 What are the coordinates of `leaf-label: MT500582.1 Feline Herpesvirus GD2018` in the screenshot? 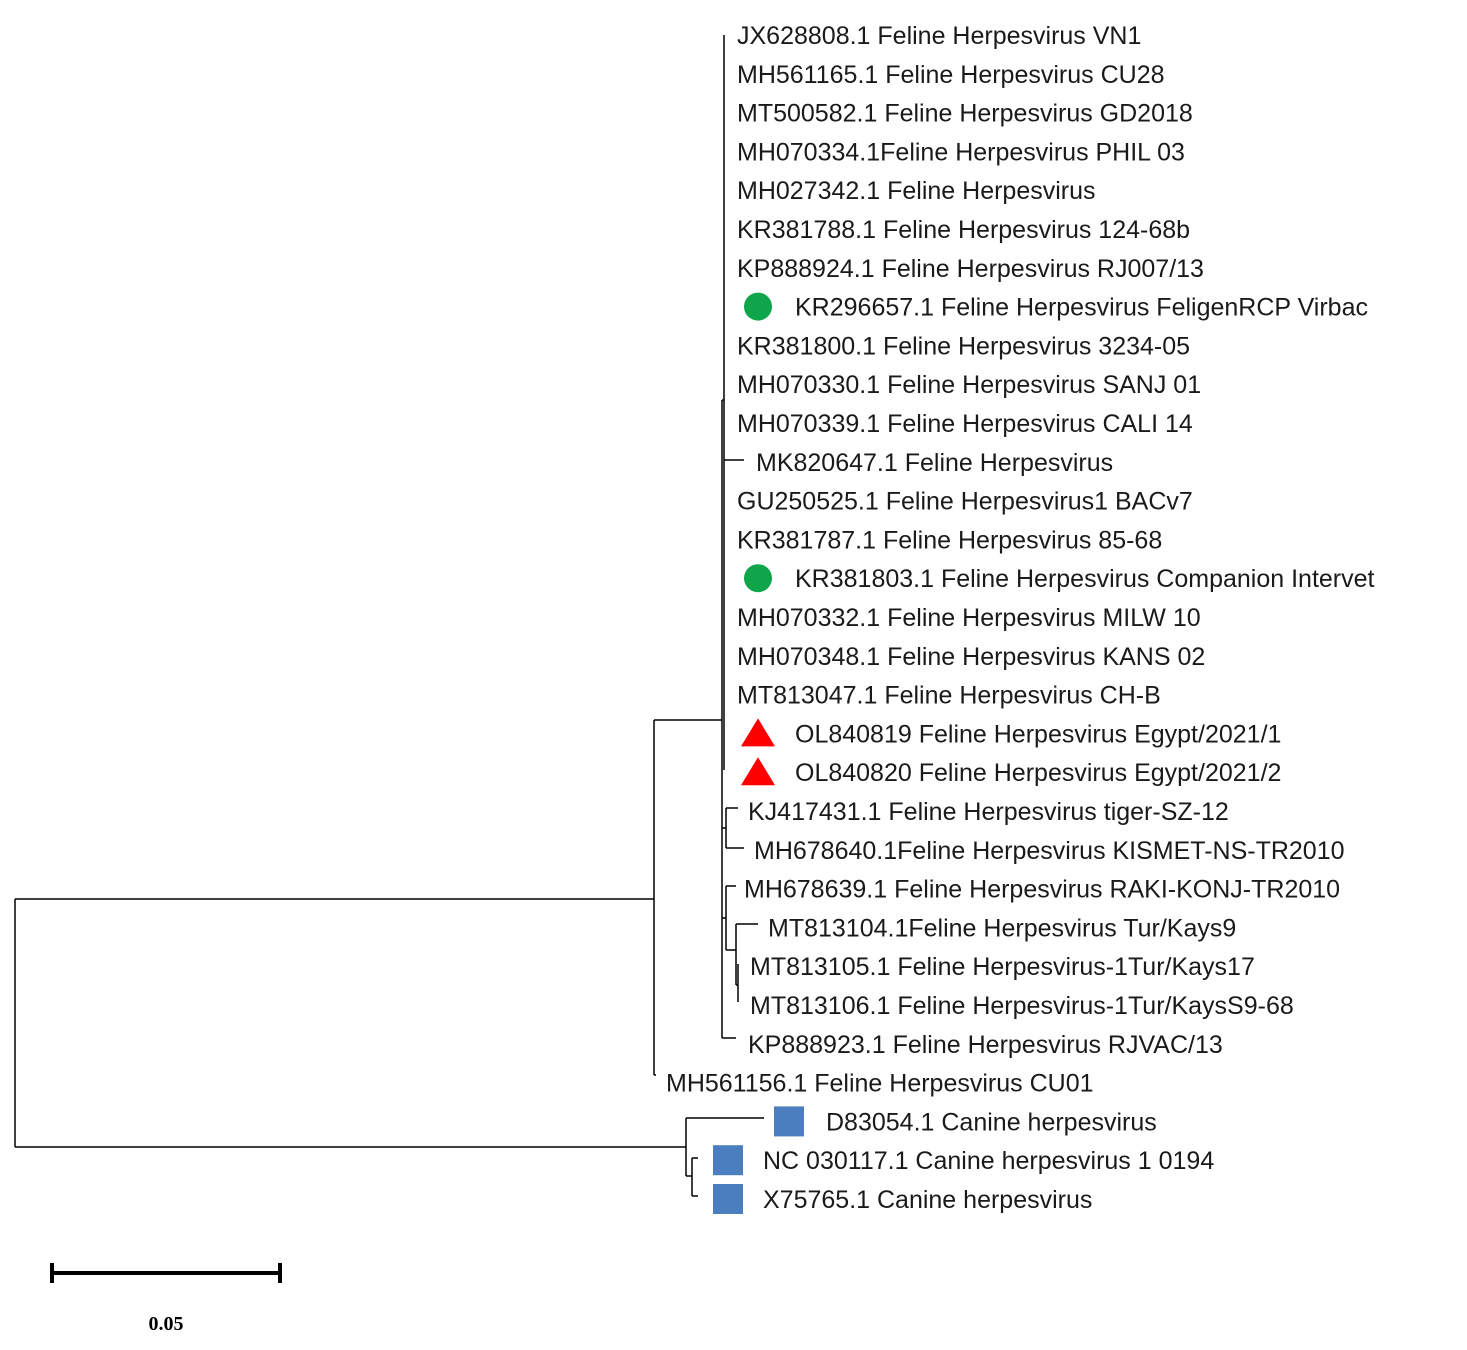 It's located at (965, 114).